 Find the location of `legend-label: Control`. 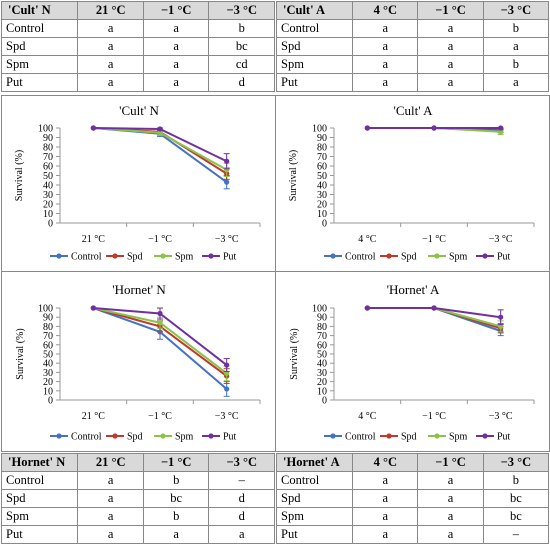

legend-label: Control is located at coordinates (86, 257).